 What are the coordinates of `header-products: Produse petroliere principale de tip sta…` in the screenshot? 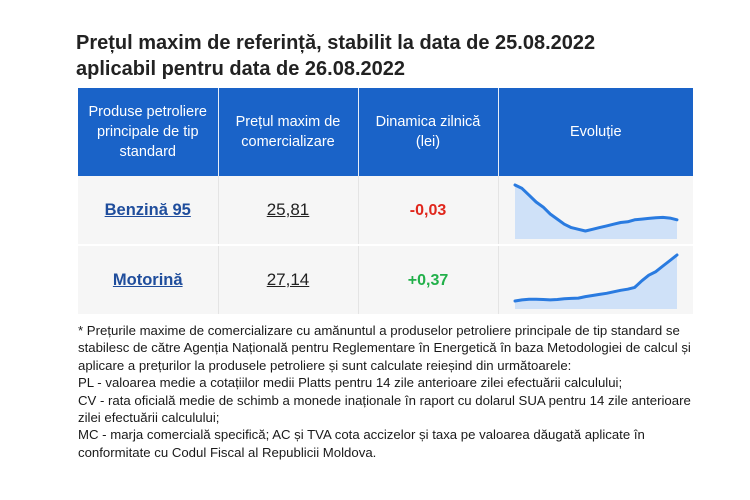 It's located at (148, 132).